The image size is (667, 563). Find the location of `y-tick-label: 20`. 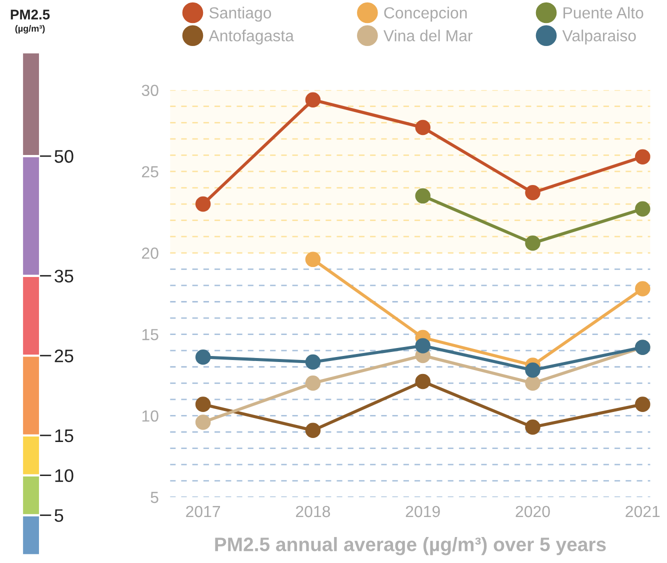

y-tick-label: 20 is located at coordinates (150, 253).